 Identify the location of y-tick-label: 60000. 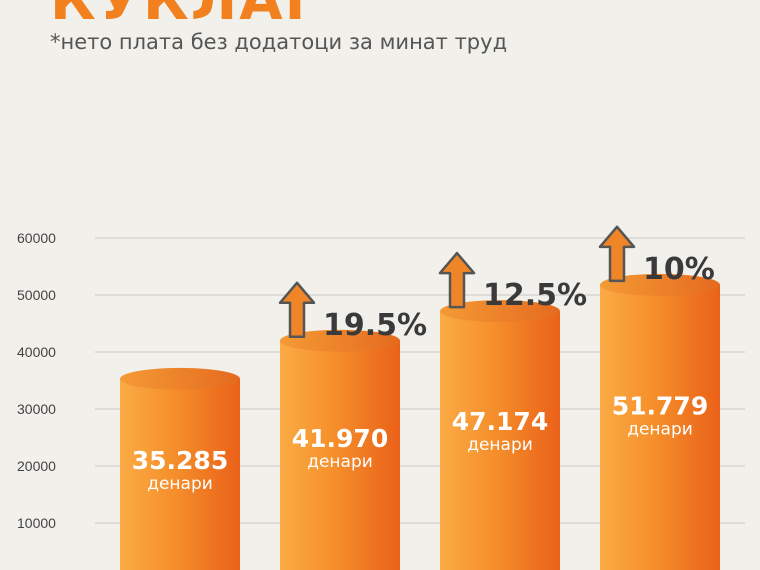
(36, 238).